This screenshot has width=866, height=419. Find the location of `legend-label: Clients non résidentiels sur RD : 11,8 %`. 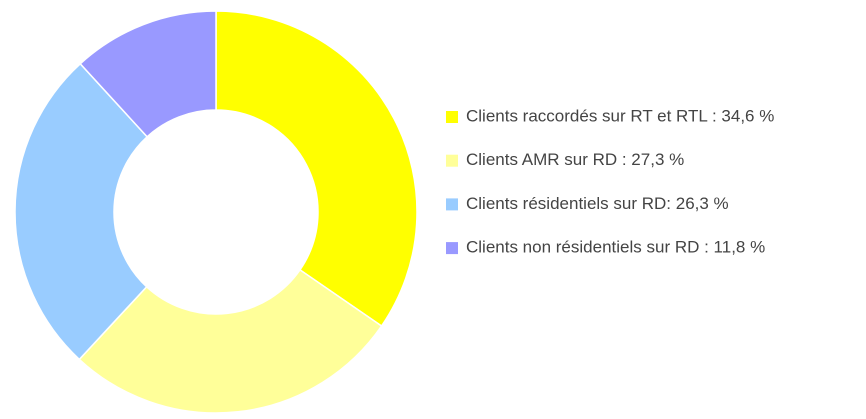

legend-label: Clients non résidentiels sur RD : 11,8 % is located at coordinates (615, 247).